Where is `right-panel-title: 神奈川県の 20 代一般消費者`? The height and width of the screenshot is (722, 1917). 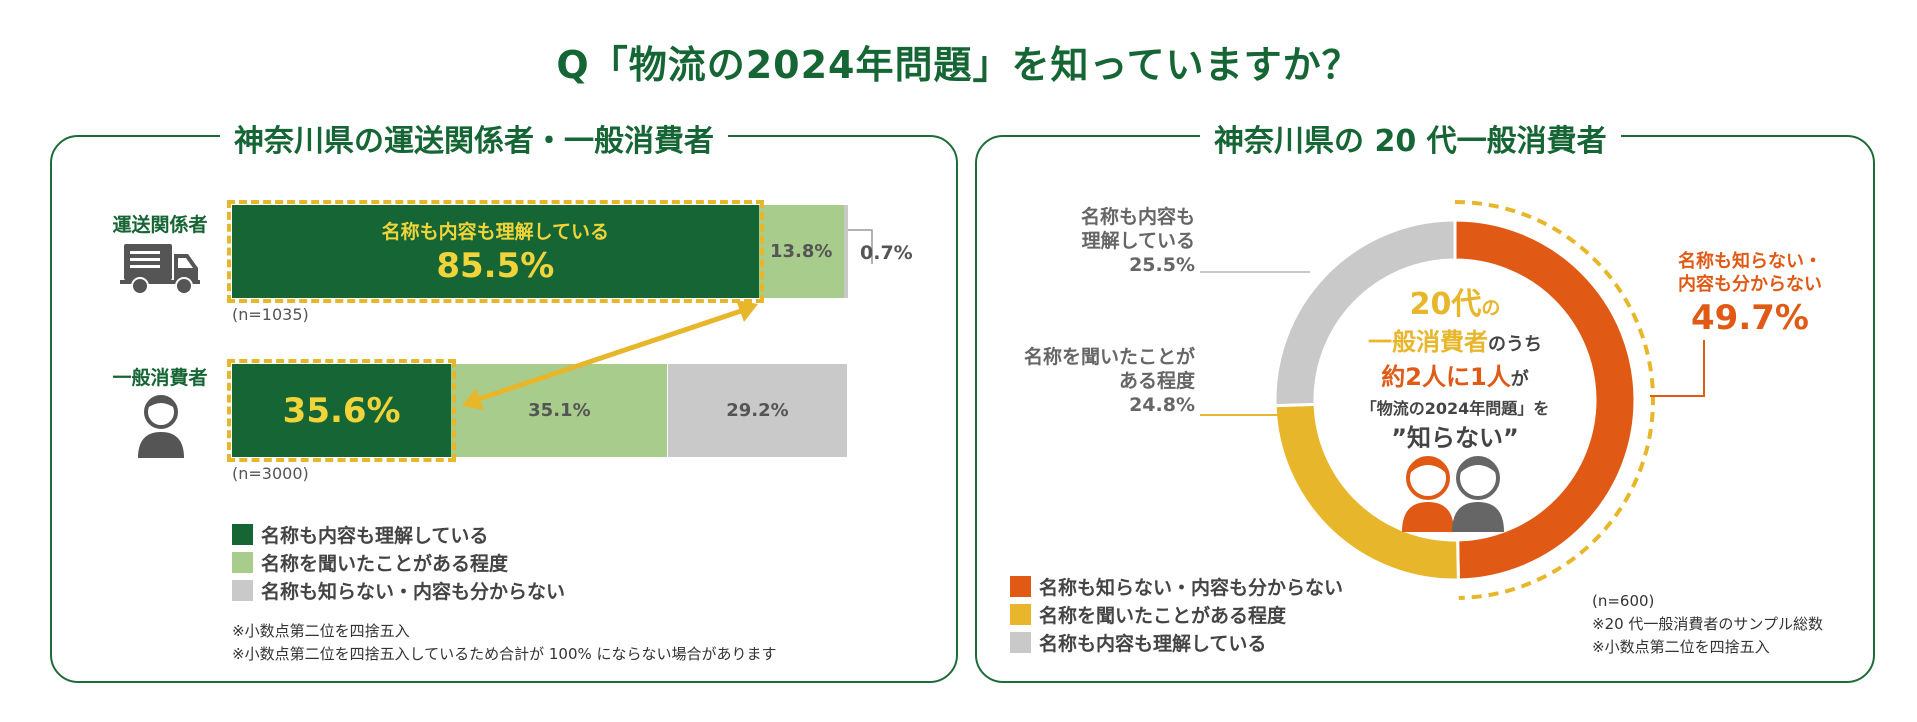 right-panel-title: 神奈川県の 20 代一般消費者 is located at coordinates (1410, 138).